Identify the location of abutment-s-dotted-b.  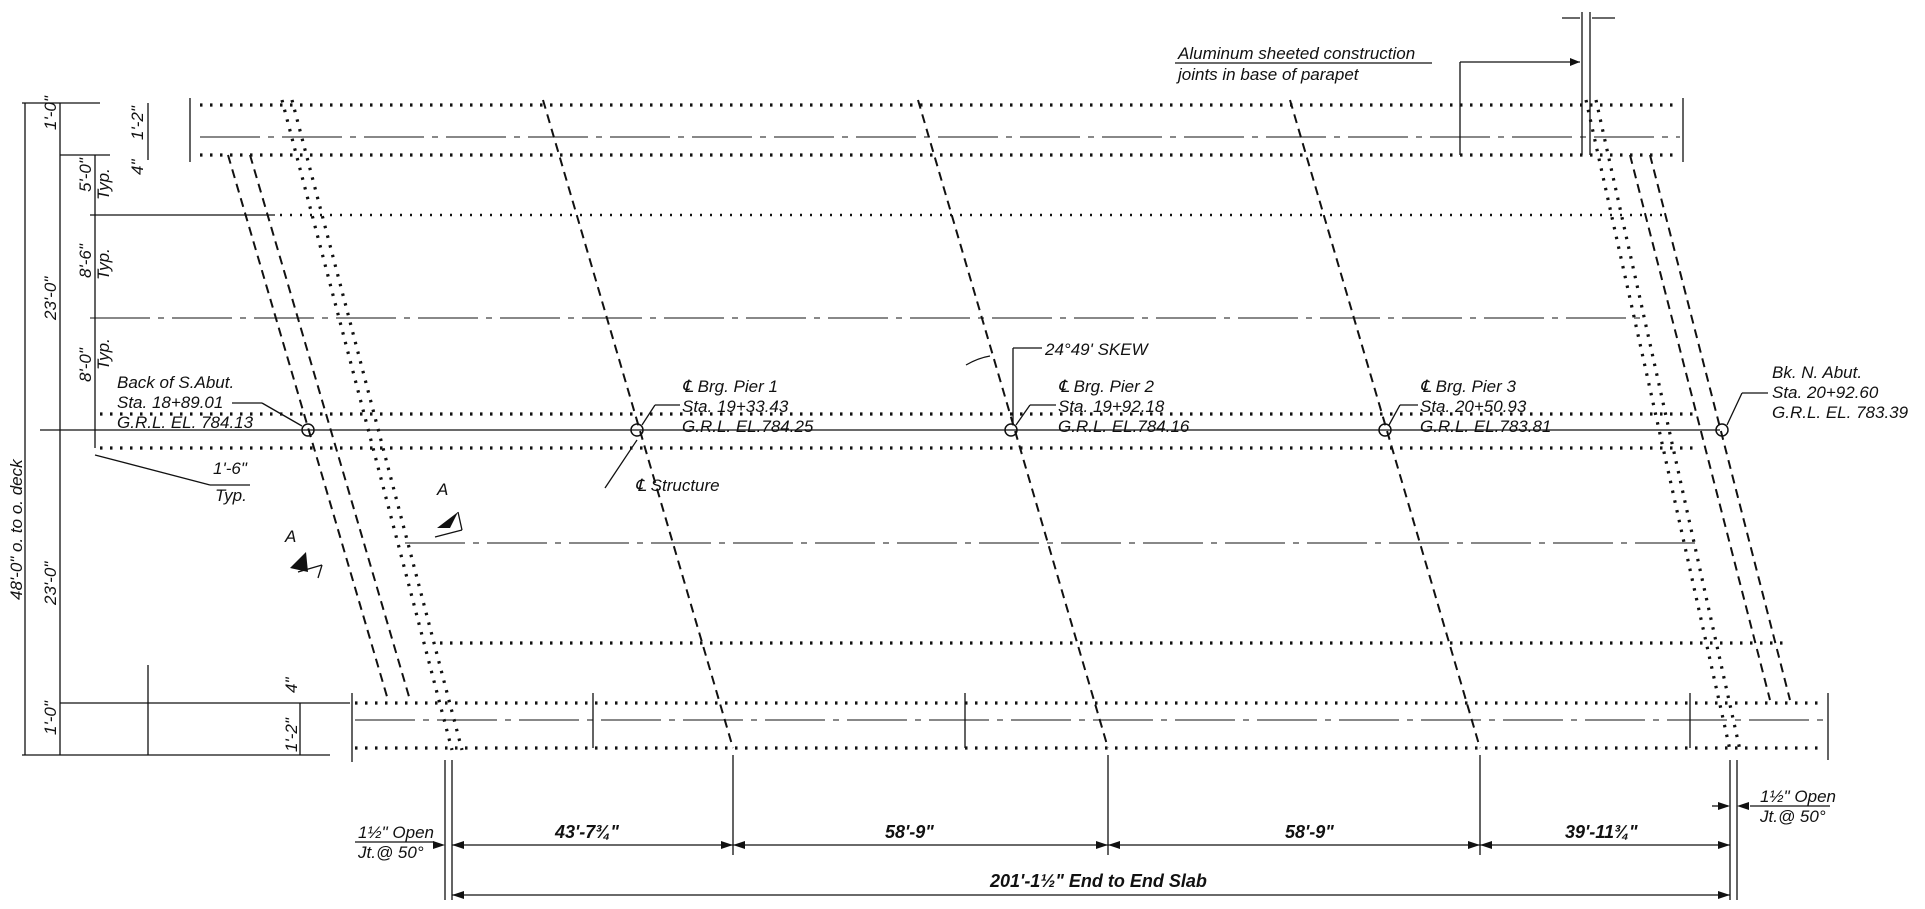
(377, 425).